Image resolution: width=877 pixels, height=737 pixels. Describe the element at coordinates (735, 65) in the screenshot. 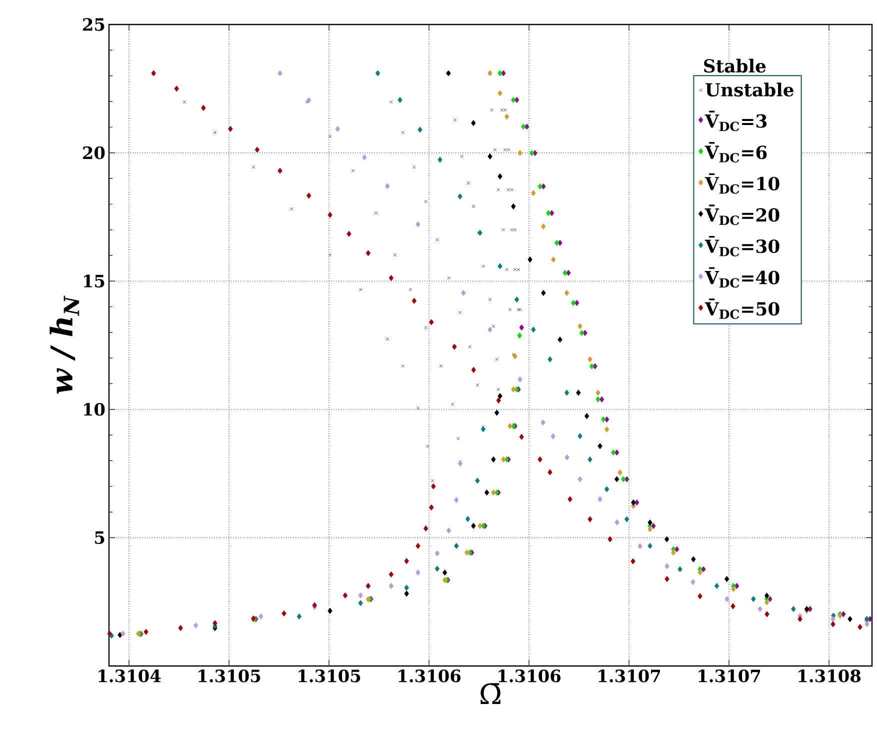

I see `legend-title: Stable` at that location.